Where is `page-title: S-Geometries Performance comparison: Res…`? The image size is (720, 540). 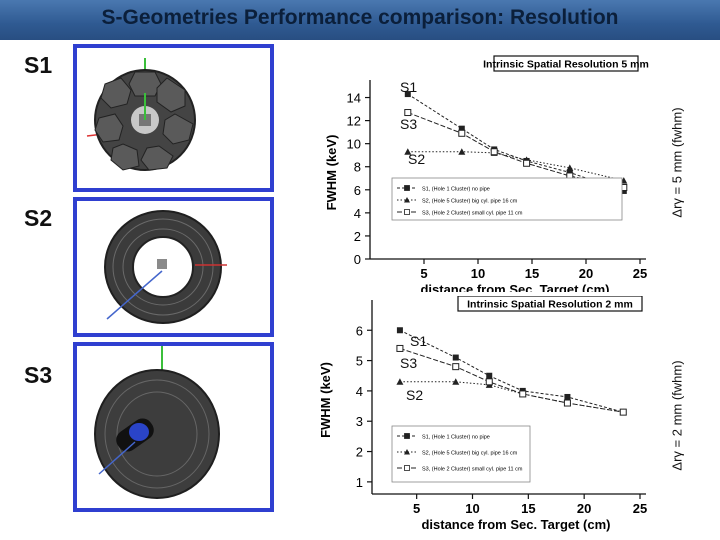
page-title: S-Geometries Performance comparison: Res… is located at coordinates (360, 17).